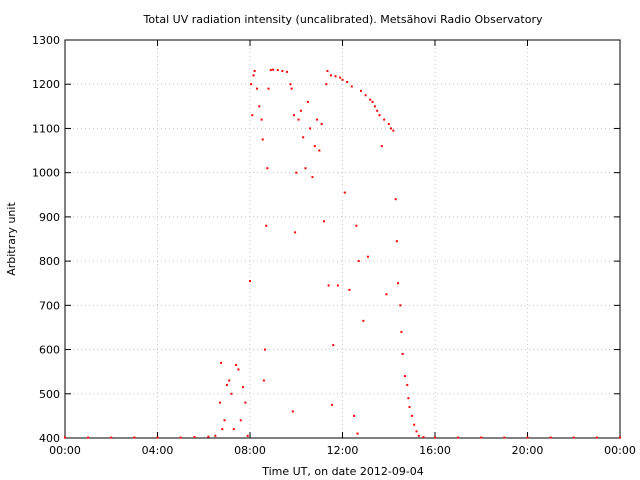 The height and width of the screenshot is (480, 640). I want to click on y-axis-label: Arbitrary unit, so click(11, 239).